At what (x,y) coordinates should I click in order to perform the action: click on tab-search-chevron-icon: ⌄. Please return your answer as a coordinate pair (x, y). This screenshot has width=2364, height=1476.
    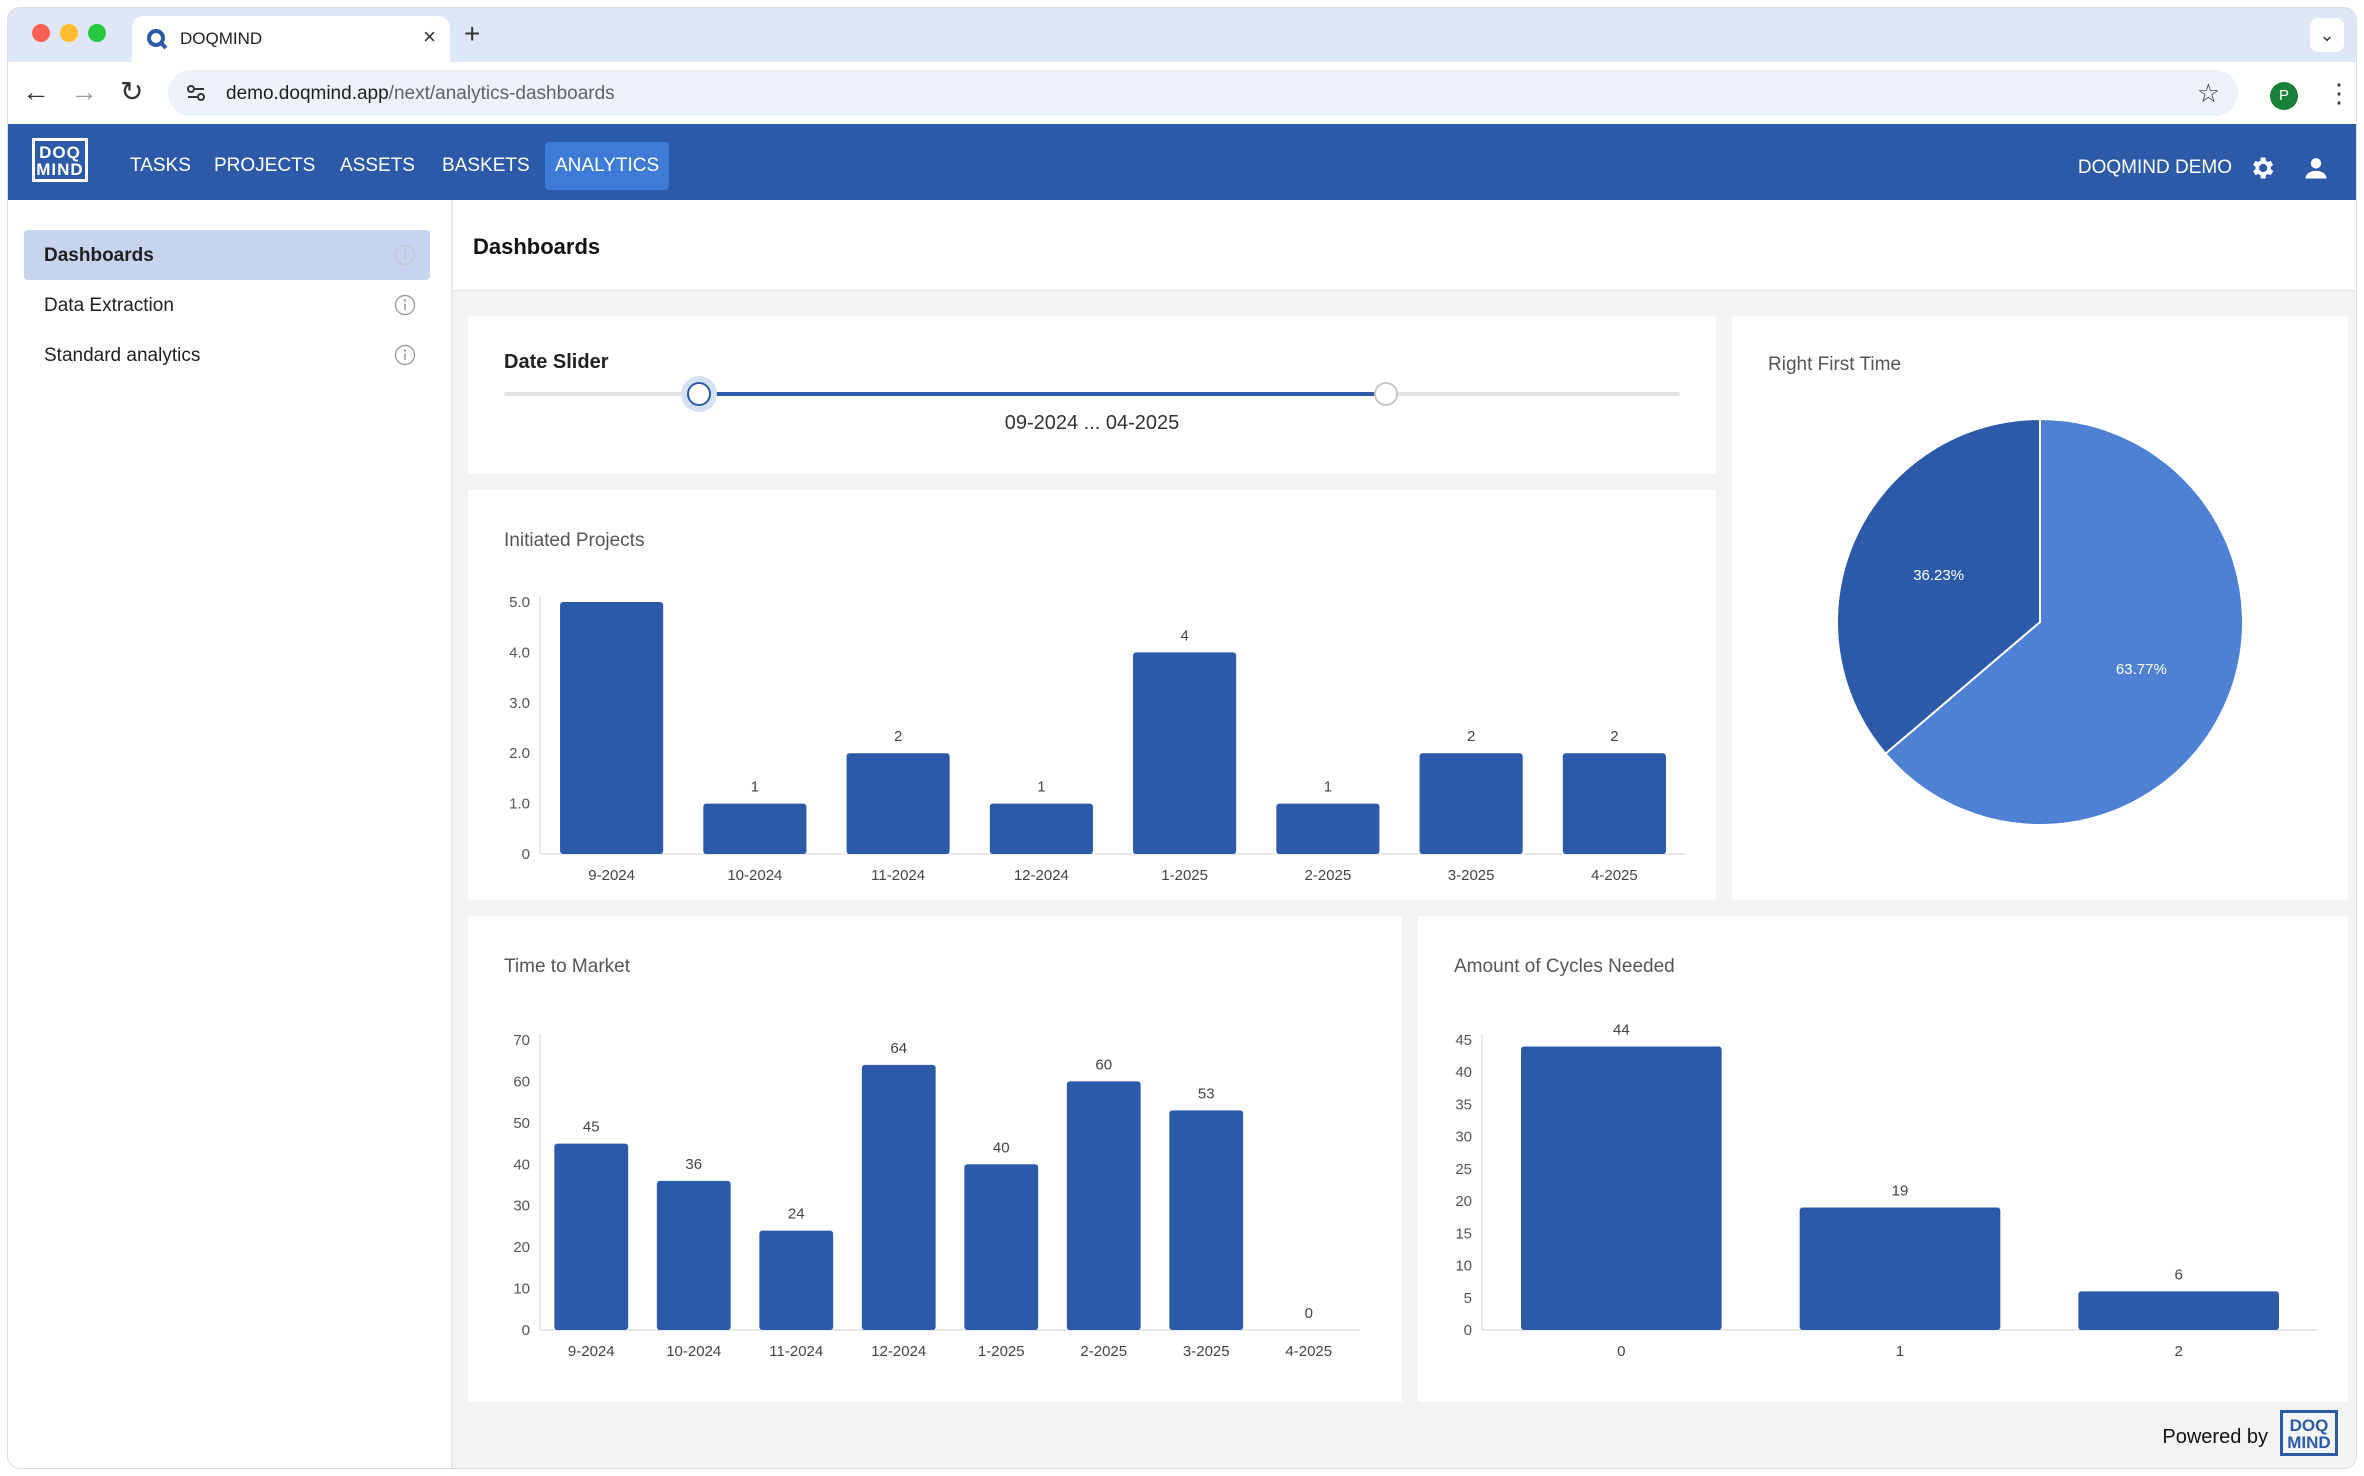
    Looking at the image, I should click on (2327, 35).